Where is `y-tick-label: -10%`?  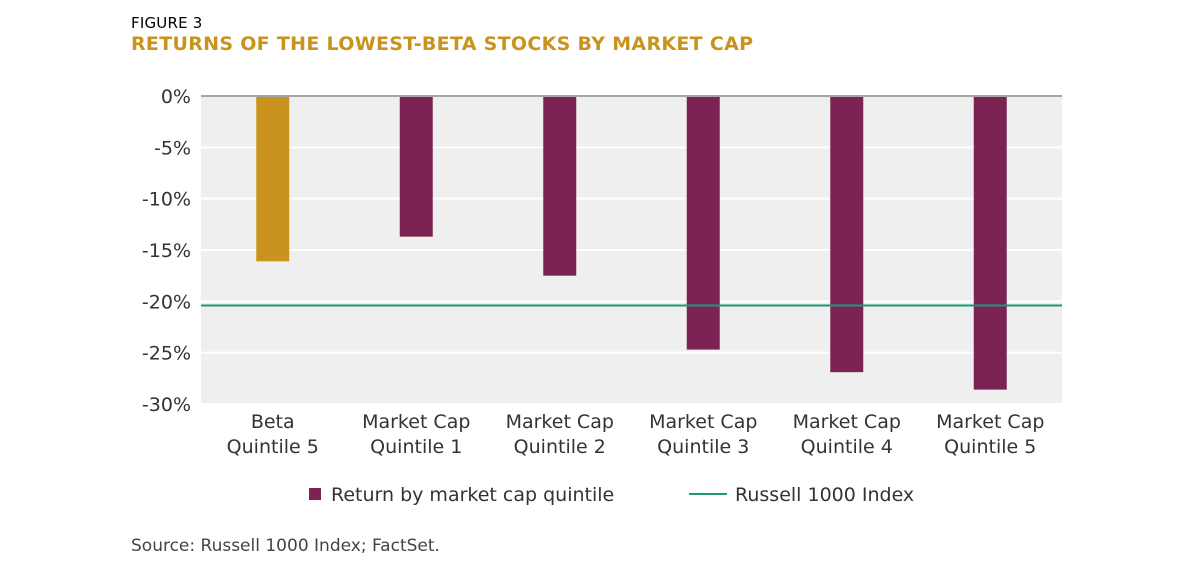
y-tick-label: -10% is located at coordinates (166, 200).